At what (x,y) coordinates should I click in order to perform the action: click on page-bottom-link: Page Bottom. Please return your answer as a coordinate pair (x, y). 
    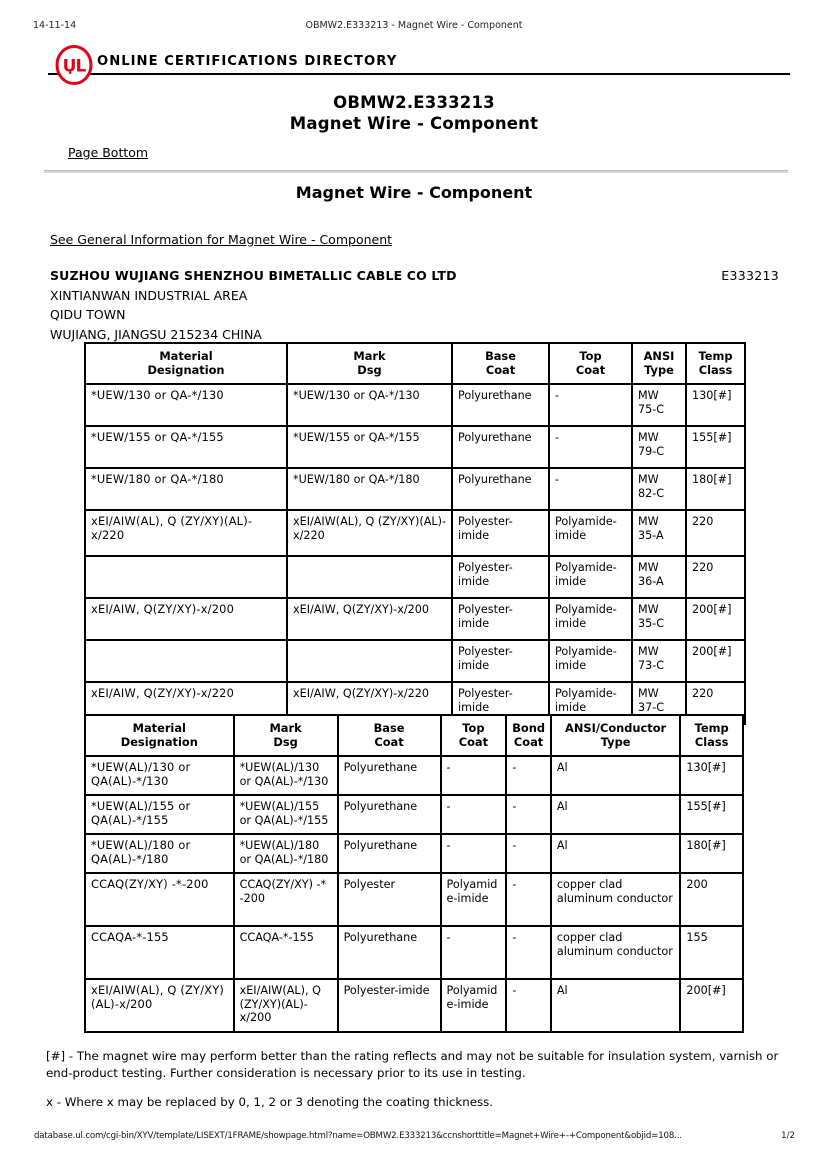
    Looking at the image, I should click on (108, 152).